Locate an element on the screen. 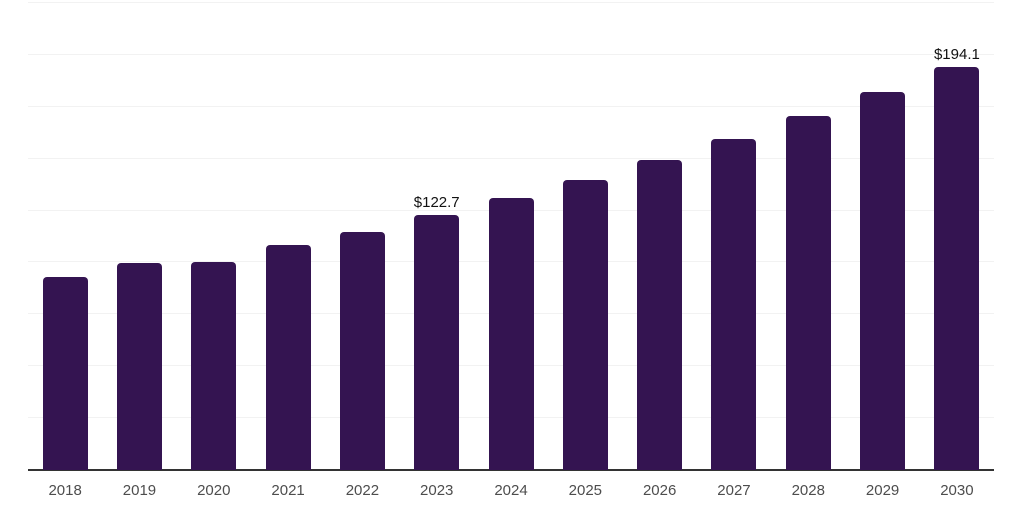 The image size is (1024, 512). x-tick-2025: 2025 is located at coordinates (585, 490).